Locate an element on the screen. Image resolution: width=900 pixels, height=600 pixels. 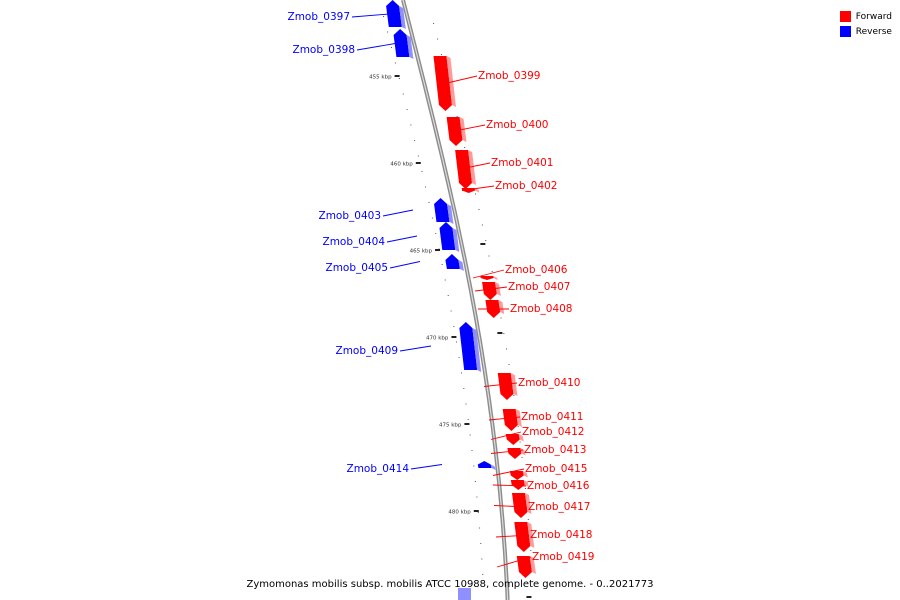
gene-zmob_0409: Zmob_0409 is located at coordinates (409, 347).